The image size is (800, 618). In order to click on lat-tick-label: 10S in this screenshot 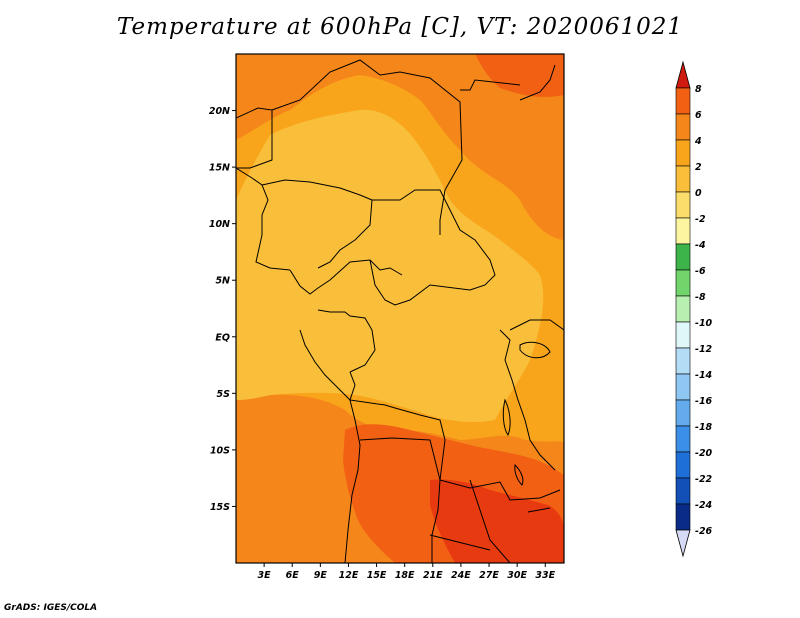, I will do `click(220, 450)`.